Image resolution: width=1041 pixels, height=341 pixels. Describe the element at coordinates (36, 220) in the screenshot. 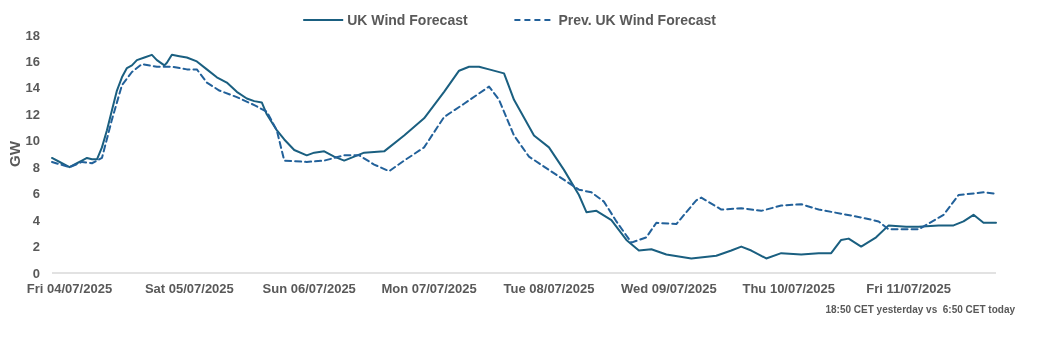

I see `y-tick-label: 4` at that location.